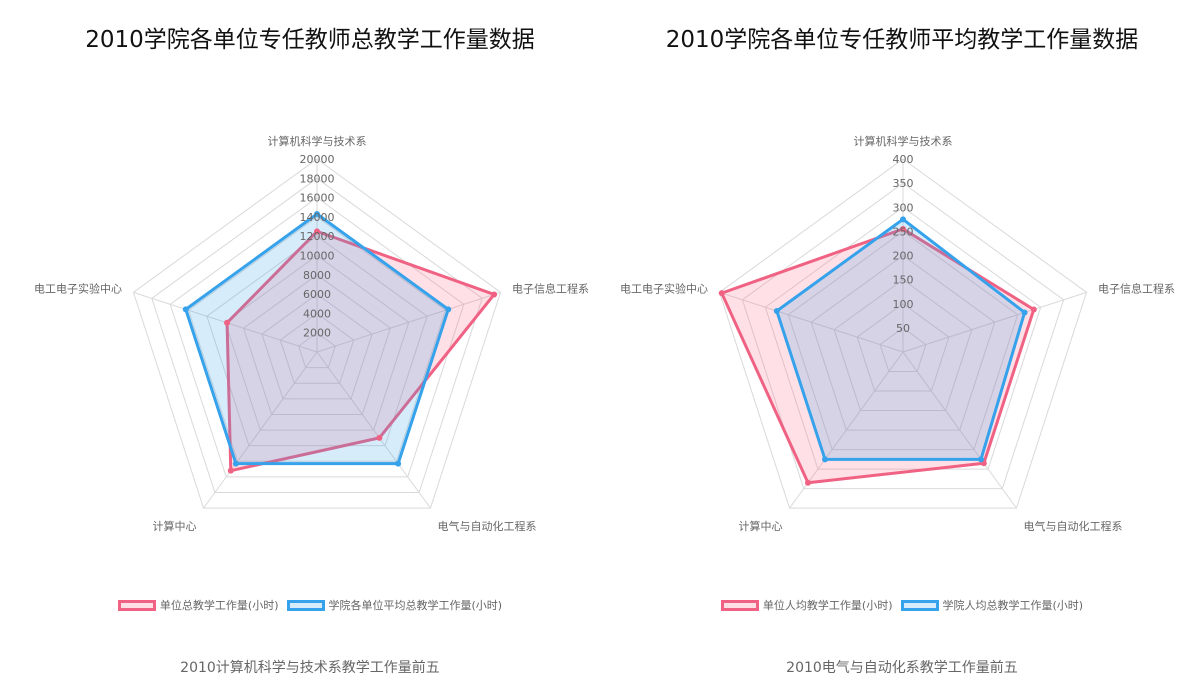 Image resolution: width=1200 pixels, height=680 pixels. I want to click on chart-caption: 2010电气与自动化系教学工作量前五, so click(902, 668).